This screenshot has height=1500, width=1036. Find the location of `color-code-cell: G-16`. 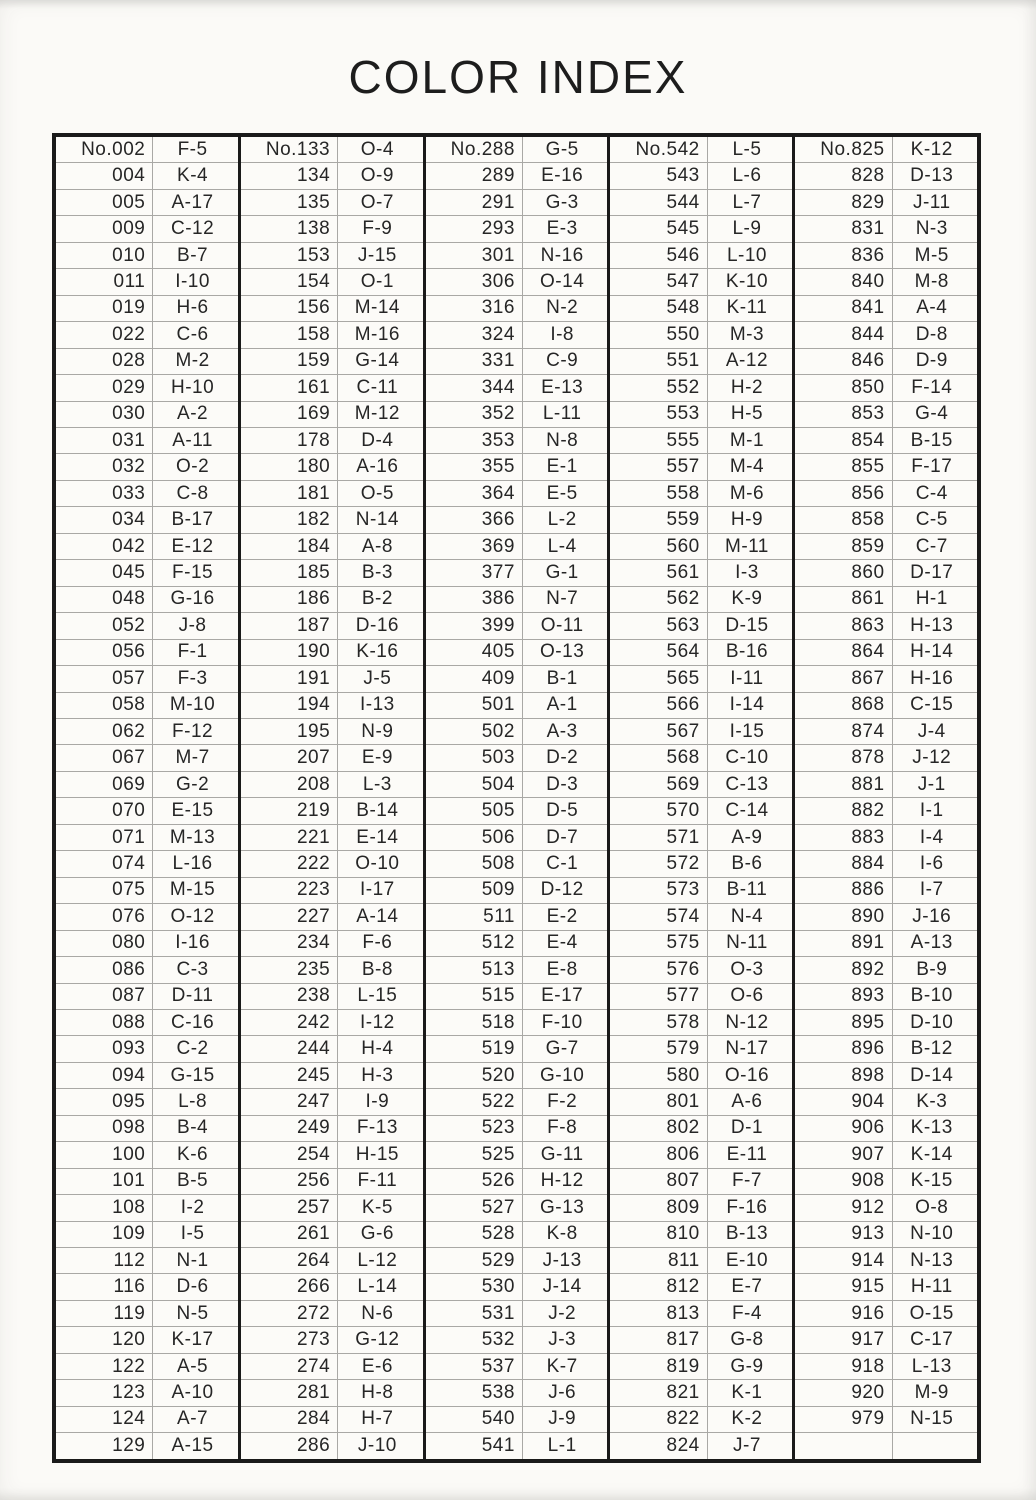

color-code-cell: G-16 is located at coordinates (194, 599).